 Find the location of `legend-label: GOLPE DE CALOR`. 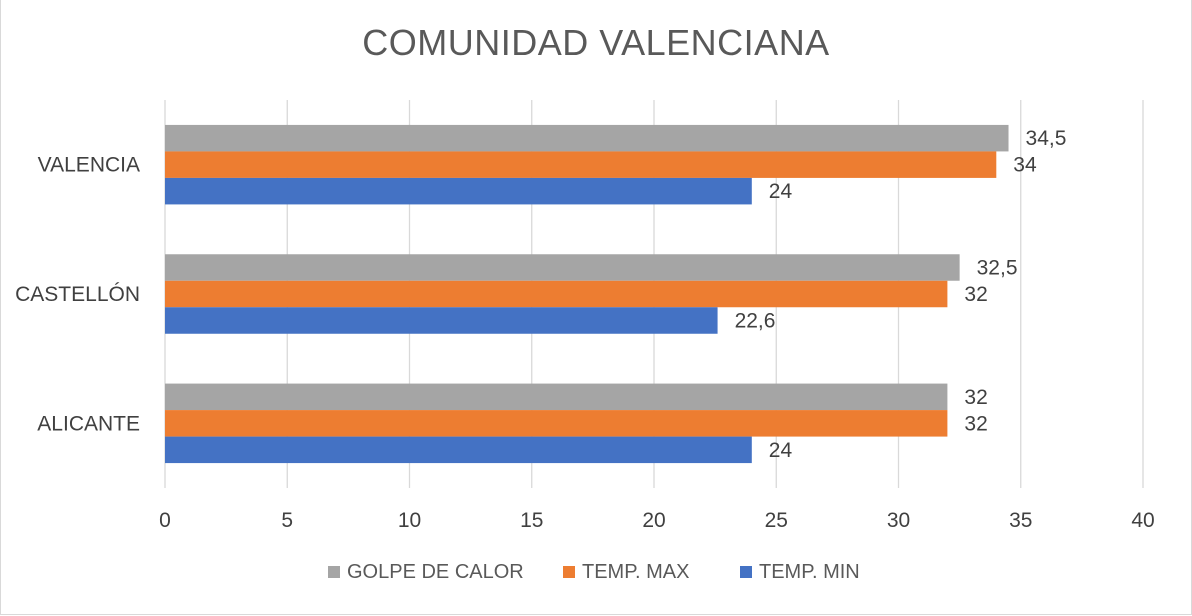

legend-label: GOLPE DE CALOR is located at coordinates (435, 572).